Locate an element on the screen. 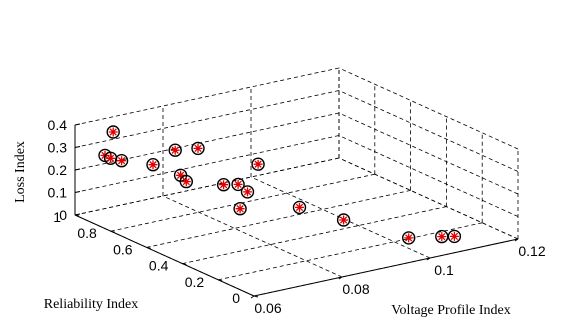  x-tick-label: 0.12 is located at coordinates (531, 251).